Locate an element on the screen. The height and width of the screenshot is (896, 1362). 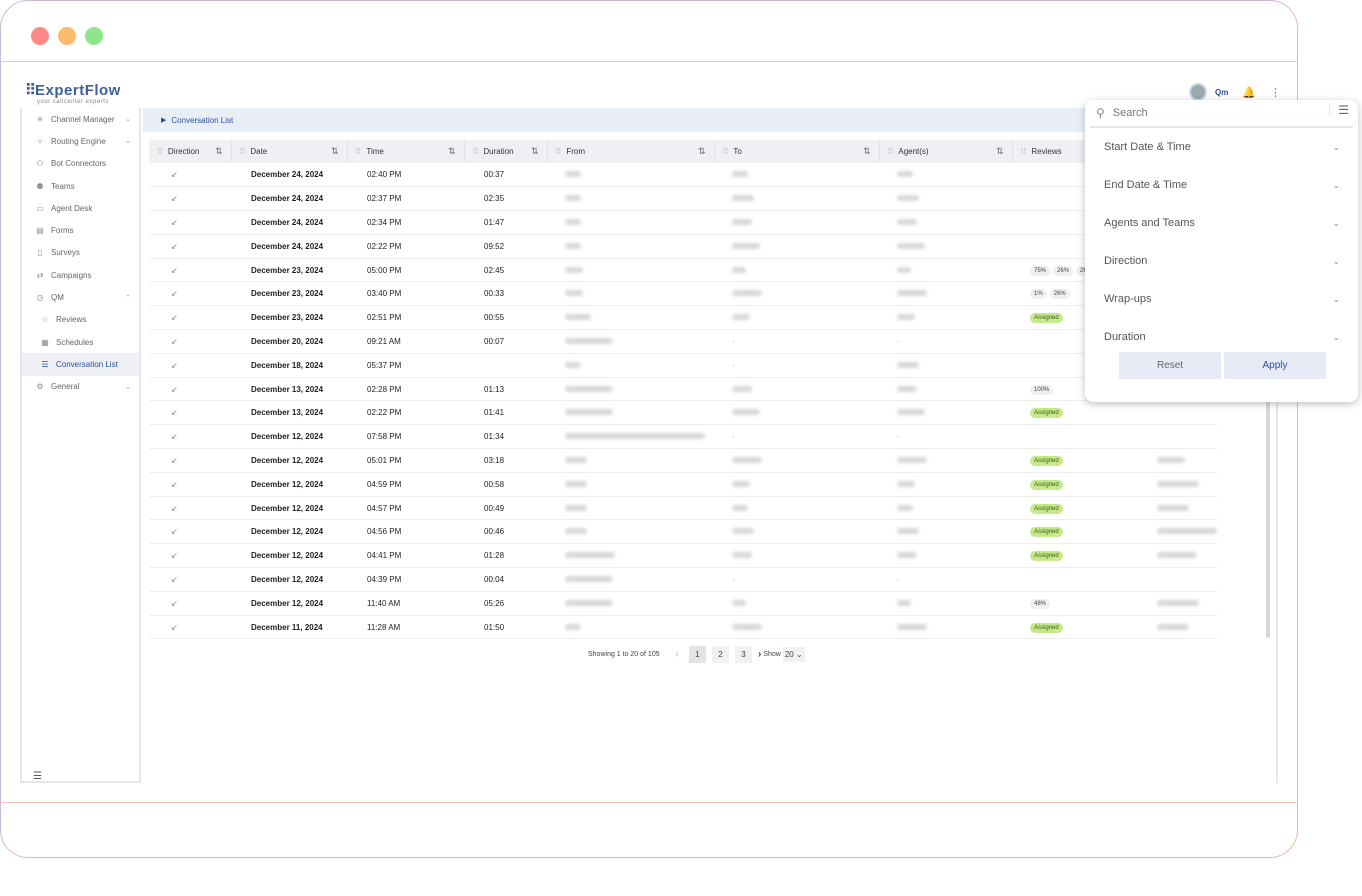
sidebar-item-reviews: ☆ Reviews is located at coordinates (80, 320).